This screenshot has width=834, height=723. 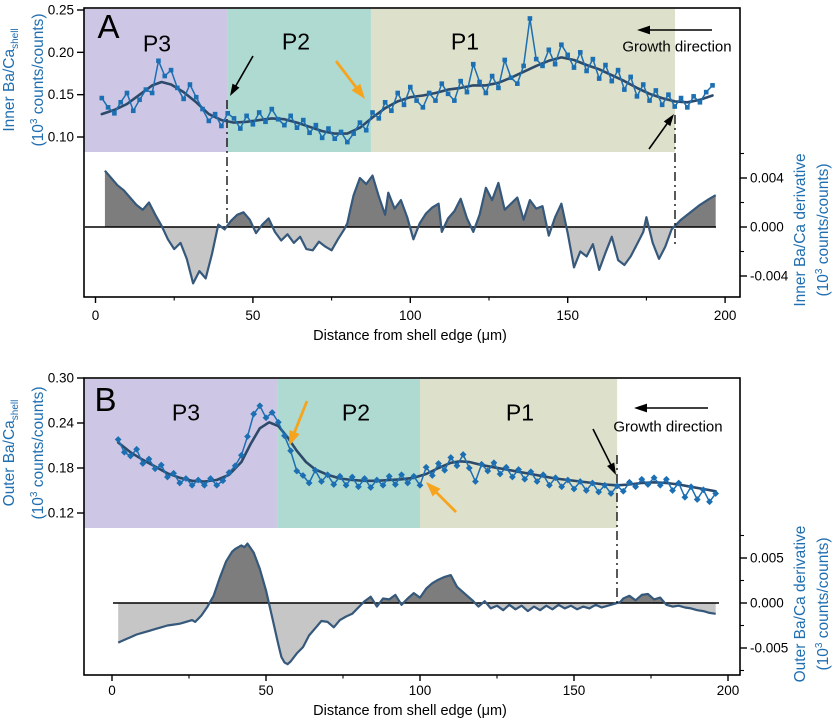 What do you see at coordinates (465, 41) in the screenshot?
I see `region-label-p1-a: P1` at bounding box center [465, 41].